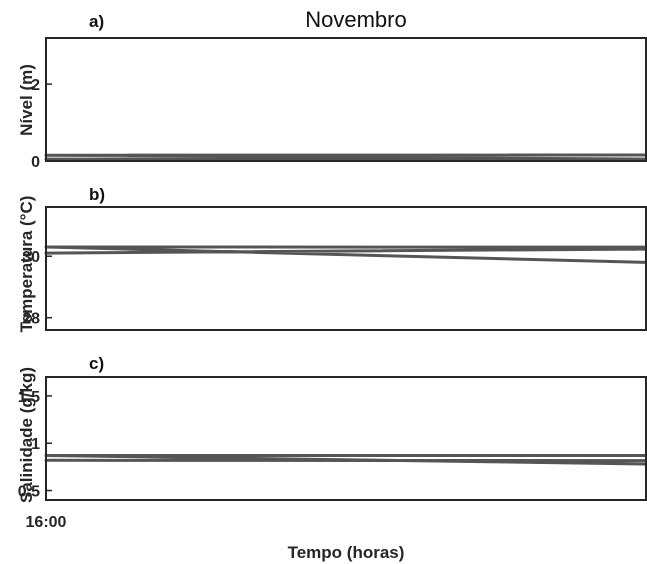  Describe the element at coordinates (31, 257) in the screenshot. I see `y-tick-label: 30` at that location.